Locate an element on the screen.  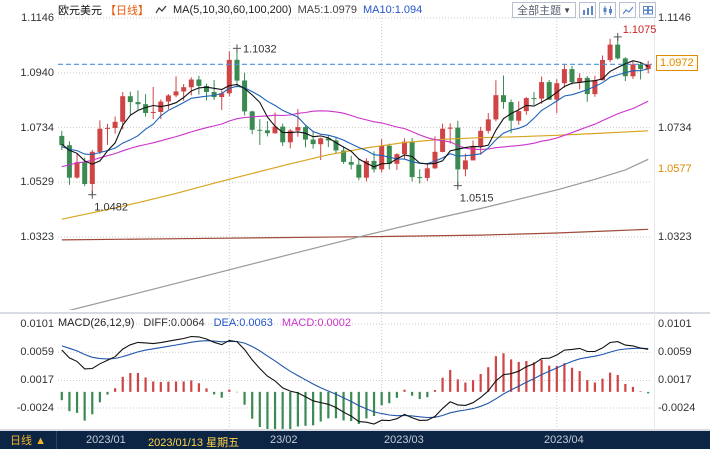
ma5-value-label: MA5:1.0979 is located at coordinates (327, 10).